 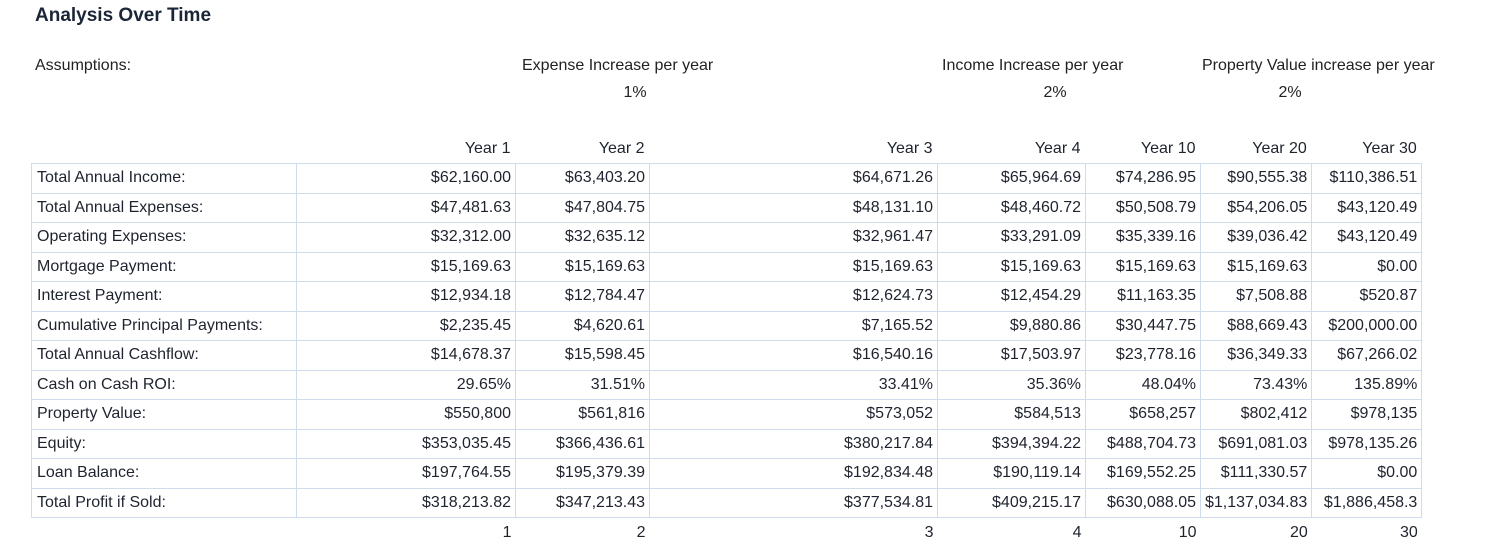 I want to click on table-cell: $550,800, so click(x=406, y=415).